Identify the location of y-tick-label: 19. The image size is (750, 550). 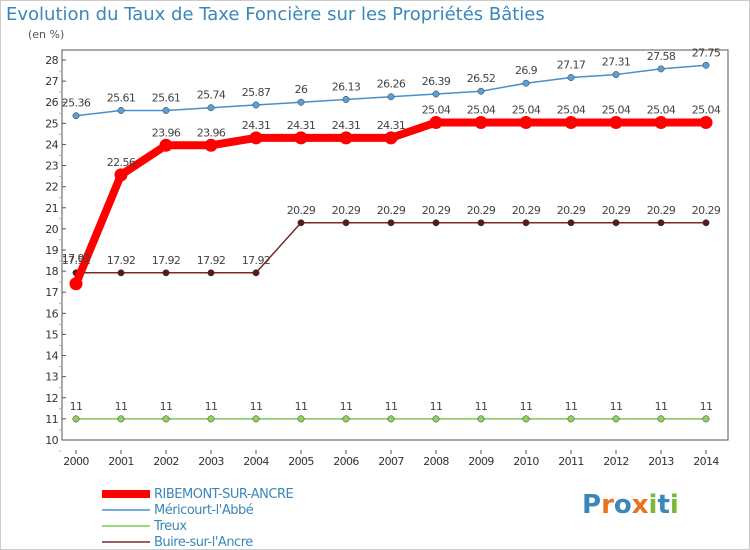
(51, 250).